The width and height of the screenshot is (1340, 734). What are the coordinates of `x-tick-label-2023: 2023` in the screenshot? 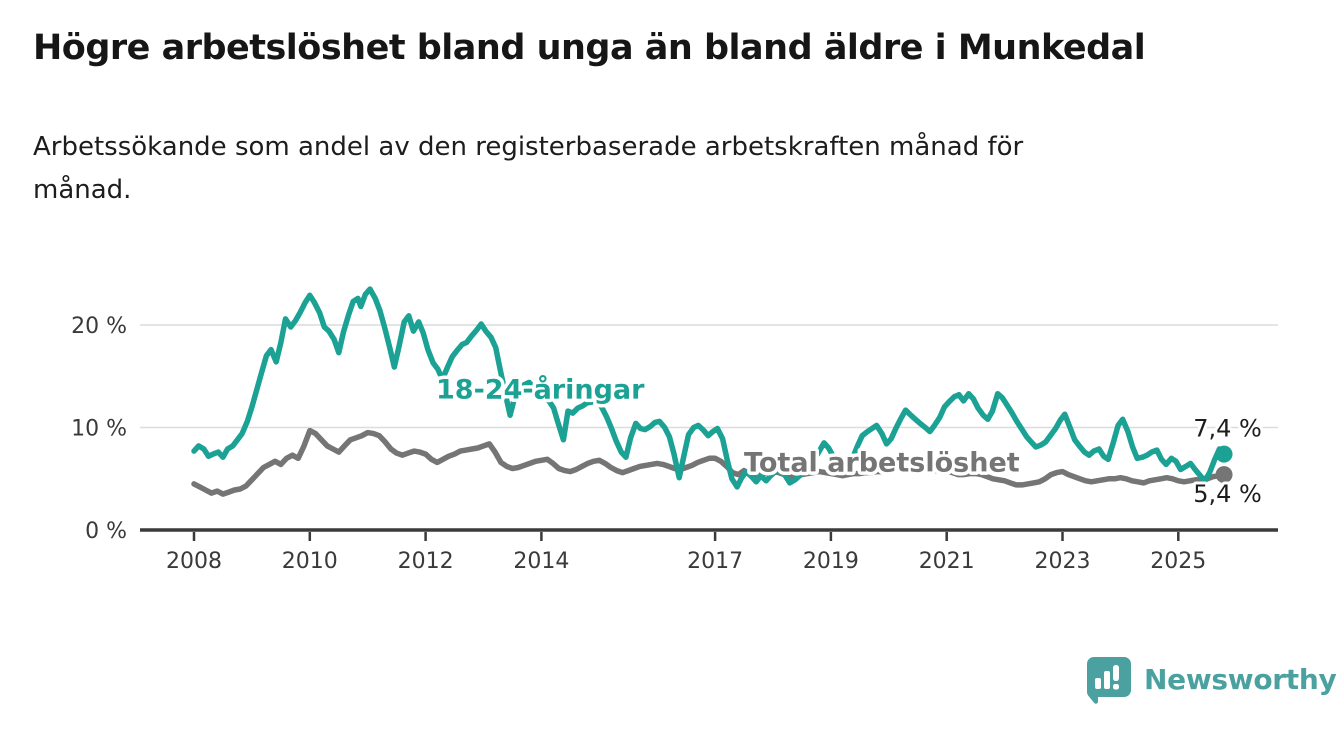 It's located at (1063, 561).